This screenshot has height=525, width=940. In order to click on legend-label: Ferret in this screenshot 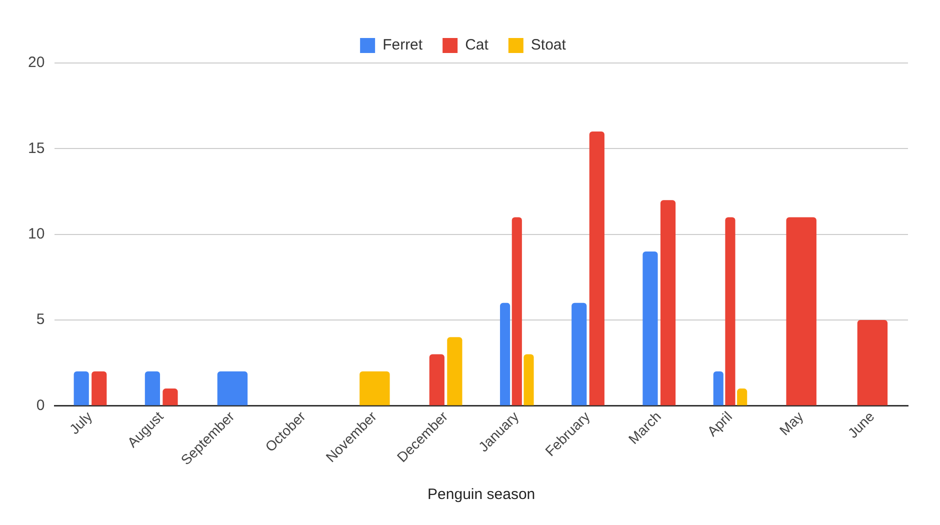, I will do `click(403, 45)`.